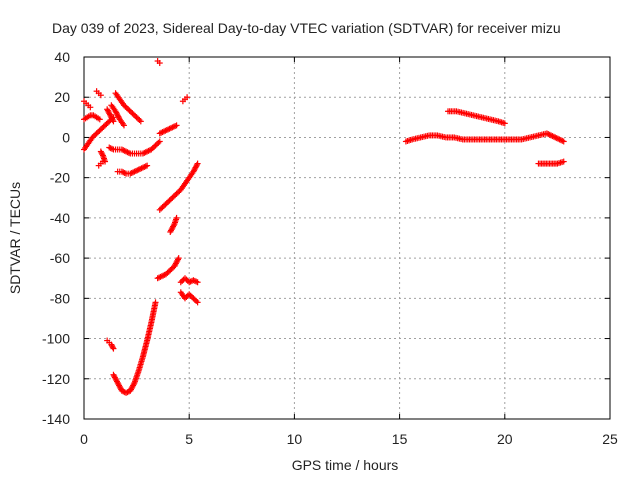  I want to click on x-tick-label: 0, so click(84, 439).